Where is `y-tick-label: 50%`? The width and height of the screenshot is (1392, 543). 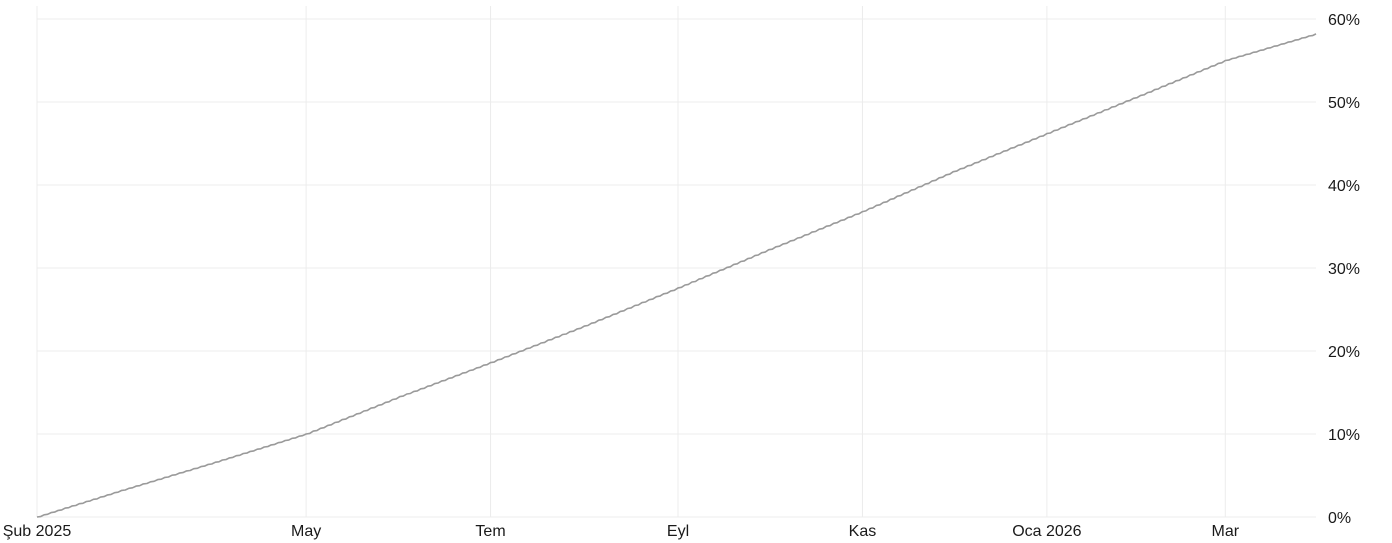 y-tick-label: 50% is located at coordinates (1344, 103).